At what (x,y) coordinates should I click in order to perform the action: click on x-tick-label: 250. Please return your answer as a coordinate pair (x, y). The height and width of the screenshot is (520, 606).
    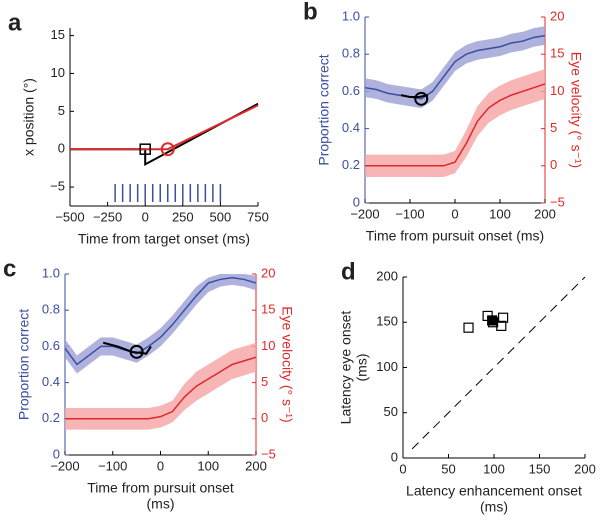
    Looking at the image, I should click on (183, 216).